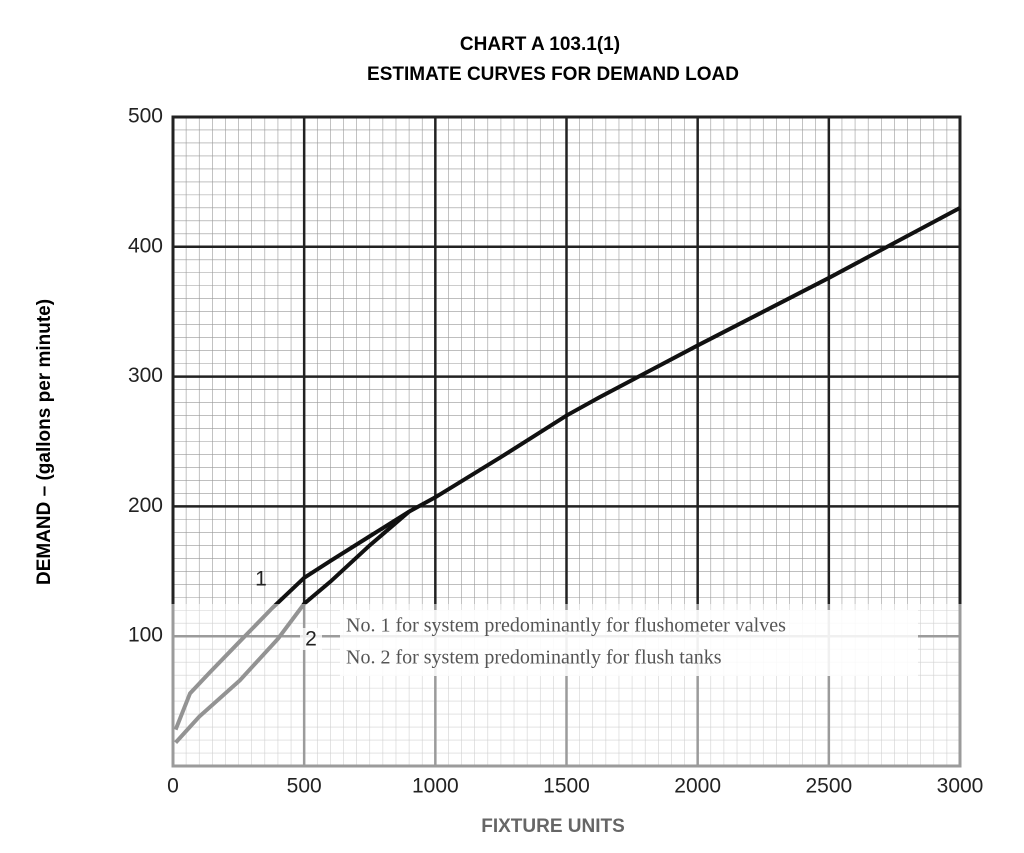 This screenshot has width=1024, height=853. What do you see at coordinates (553, 826) in the screenshot?
I see `x-axis-label: FIXTURE UNITS` at bounding box center [553, 826].